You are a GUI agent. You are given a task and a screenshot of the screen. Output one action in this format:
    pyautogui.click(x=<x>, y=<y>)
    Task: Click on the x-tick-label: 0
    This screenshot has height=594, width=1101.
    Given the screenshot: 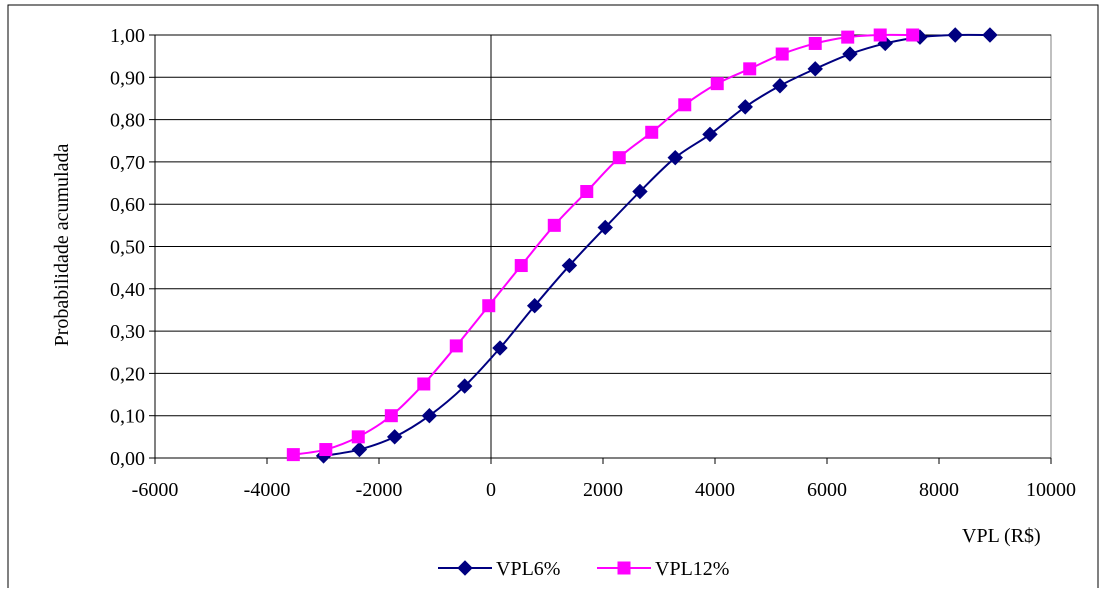 What is the action you would take?
    pyautogui.click(x=491, y=490)
    